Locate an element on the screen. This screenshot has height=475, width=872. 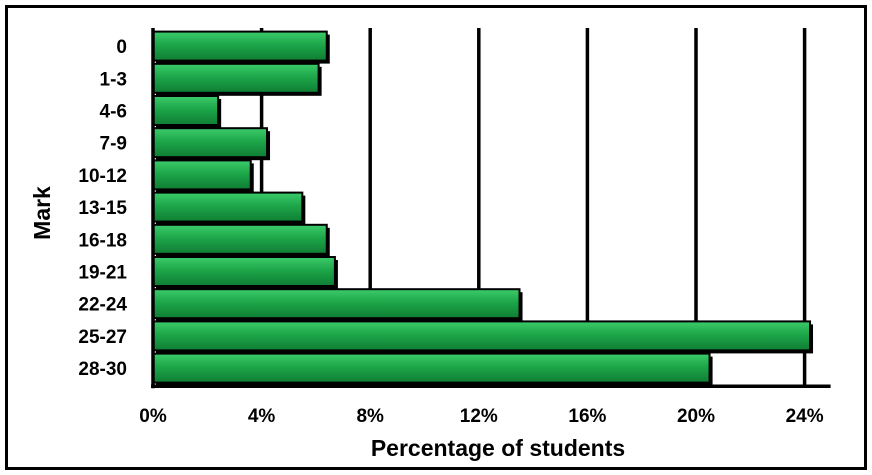
x-tick-label-2: 8% is located at coordinates (370, 416).